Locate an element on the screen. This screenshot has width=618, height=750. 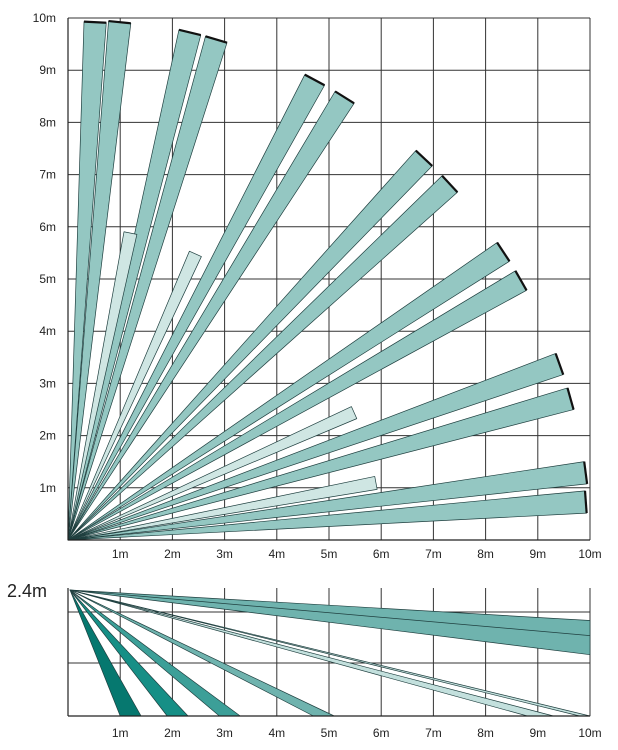
top-x-tick-label: 2m is located at coordinates (172, 554).